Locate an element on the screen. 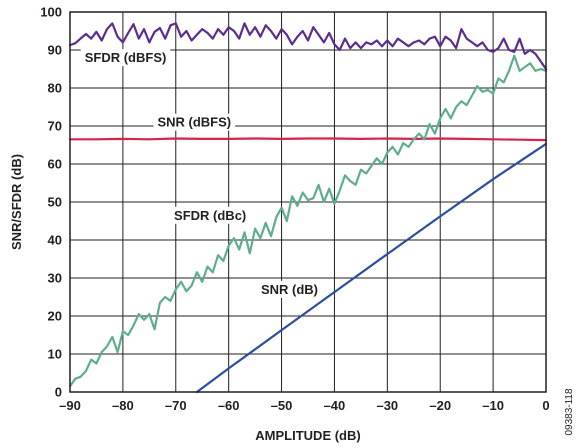 Image resolution: width=579 pixels, height=448 pixels. series-label: SNR (dBFS) is located at coordinates (194, 122).